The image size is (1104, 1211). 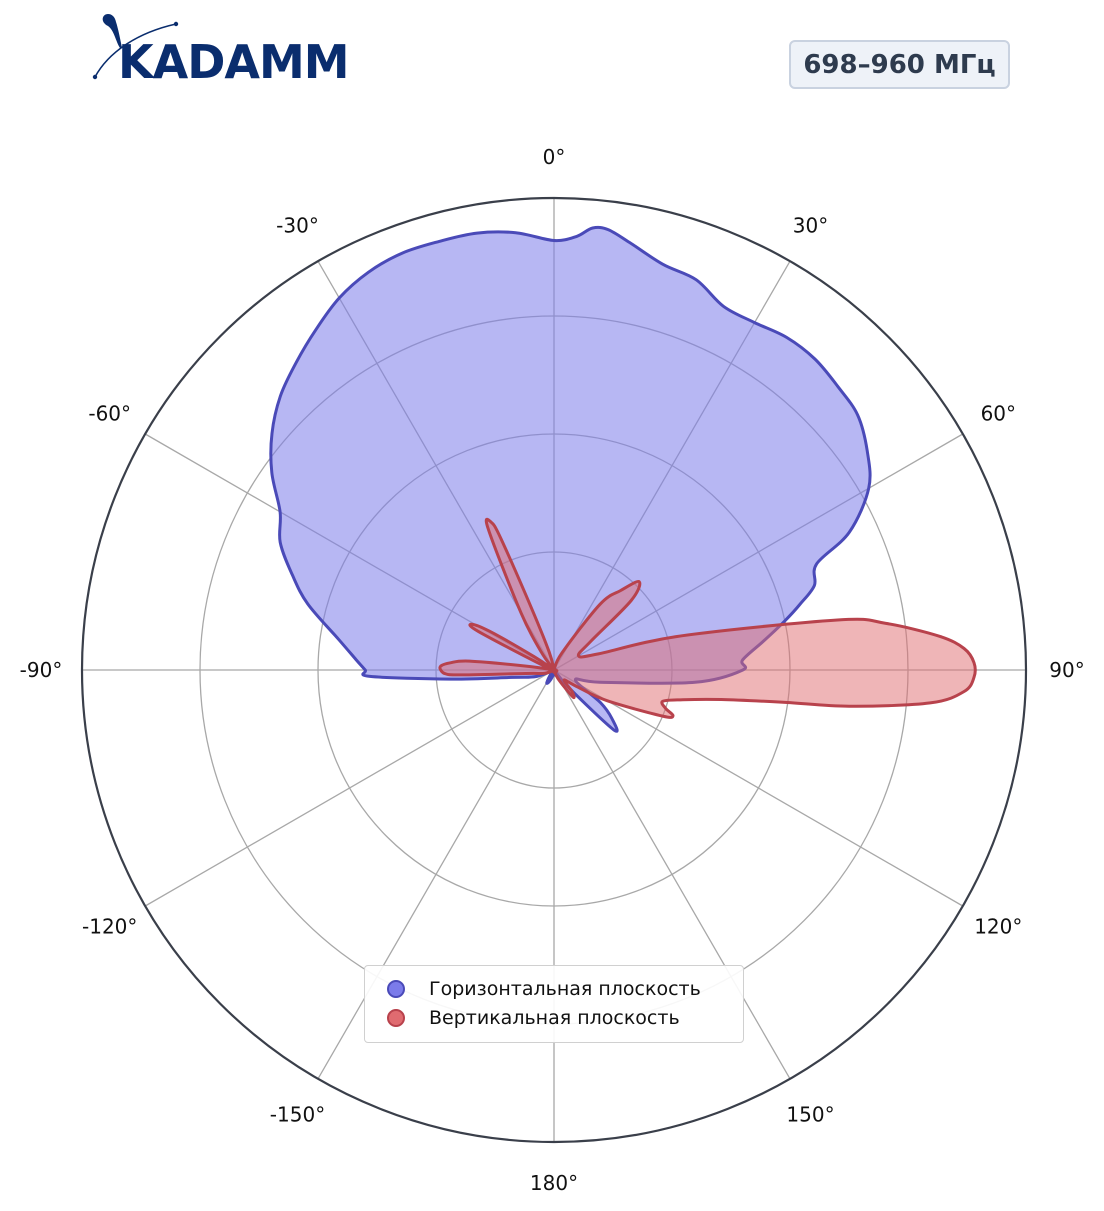 What do you see at coordinates (899, 64) in the screenshot?
I see `frequency-badge: 698–960 МГц` at bounding box center [899, 64].